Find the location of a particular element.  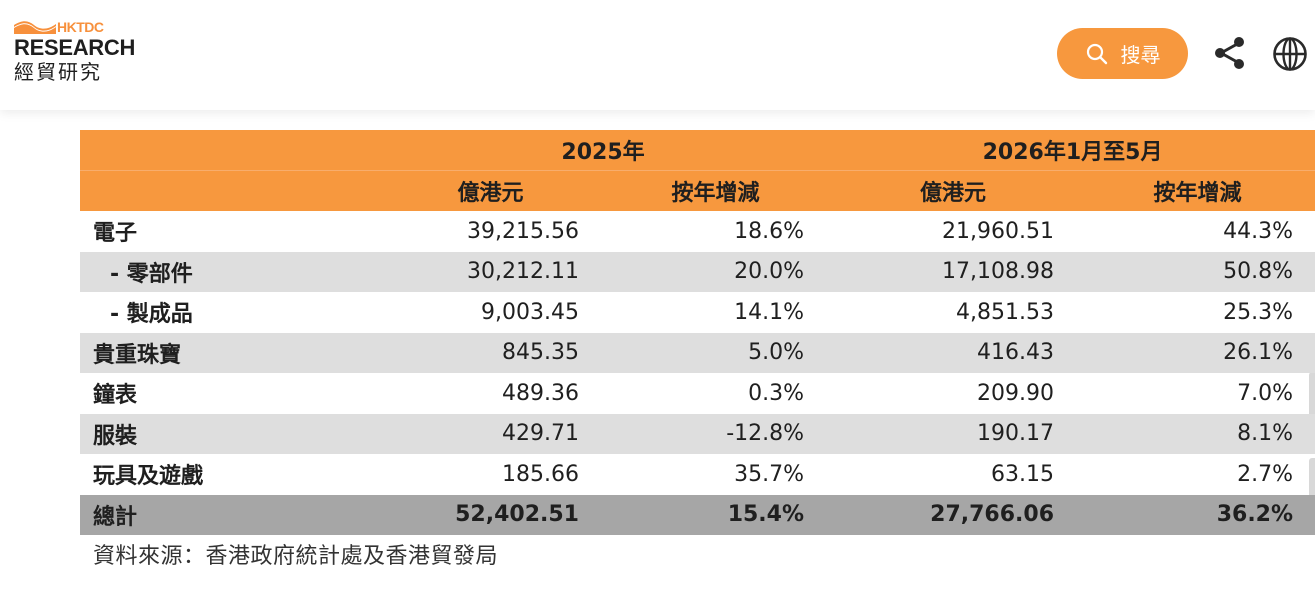

globe-icon is located at coordinates (1290, 54).